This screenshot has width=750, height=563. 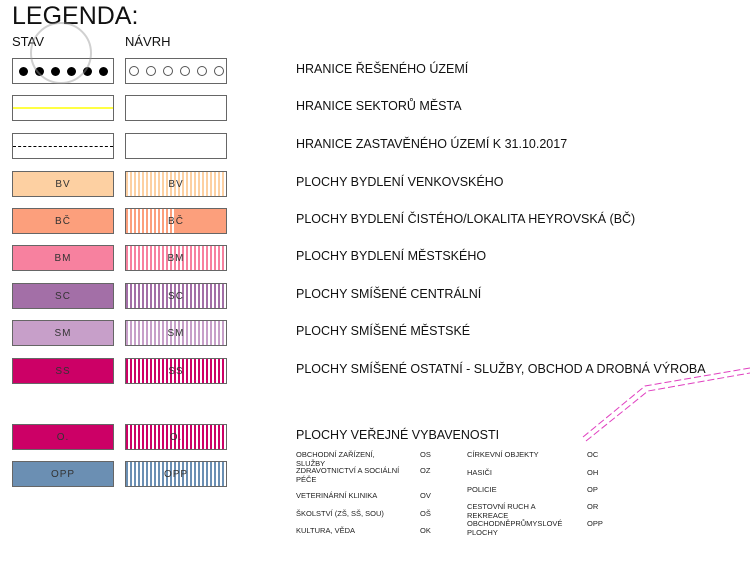 I want to click on column-navrh: NÁVRH, so click(x=148, y=41).